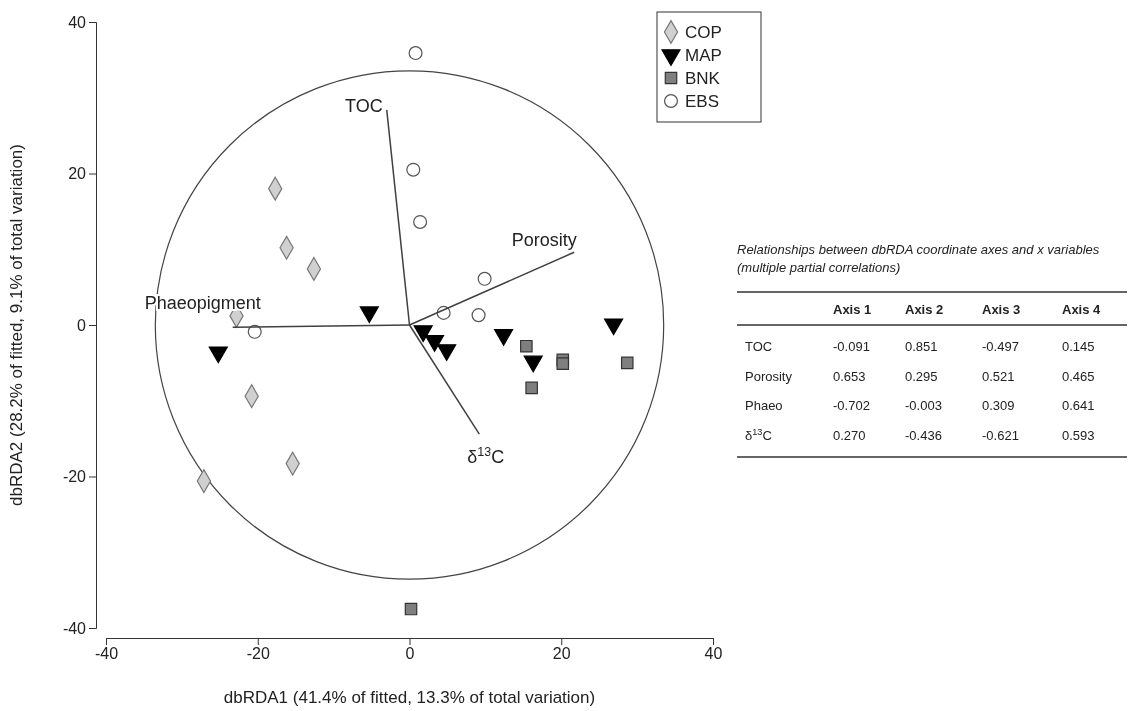  Describe the element at coordinates (713, 654) in the screenshot. I see `x-tick-label: 40` at that location.